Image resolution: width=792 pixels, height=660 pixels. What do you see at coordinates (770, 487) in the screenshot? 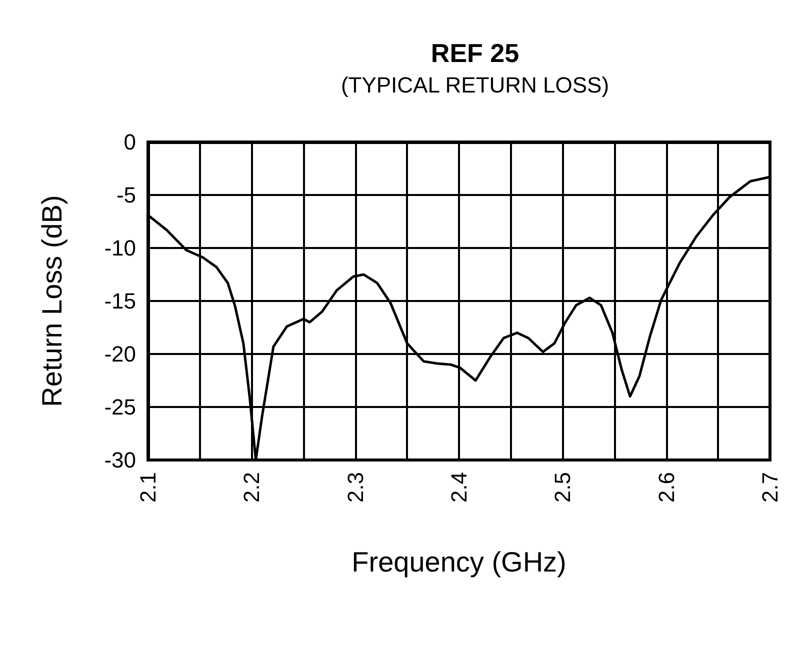
I see `x-tick-label: 2.7` at bounding box center [770, 487].